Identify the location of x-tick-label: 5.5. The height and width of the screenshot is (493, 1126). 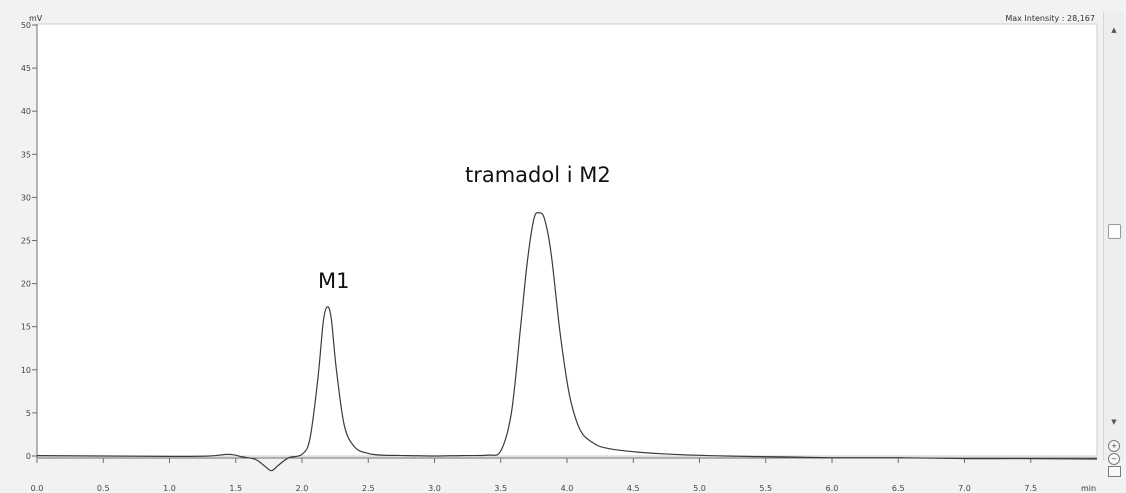
(765, 488).